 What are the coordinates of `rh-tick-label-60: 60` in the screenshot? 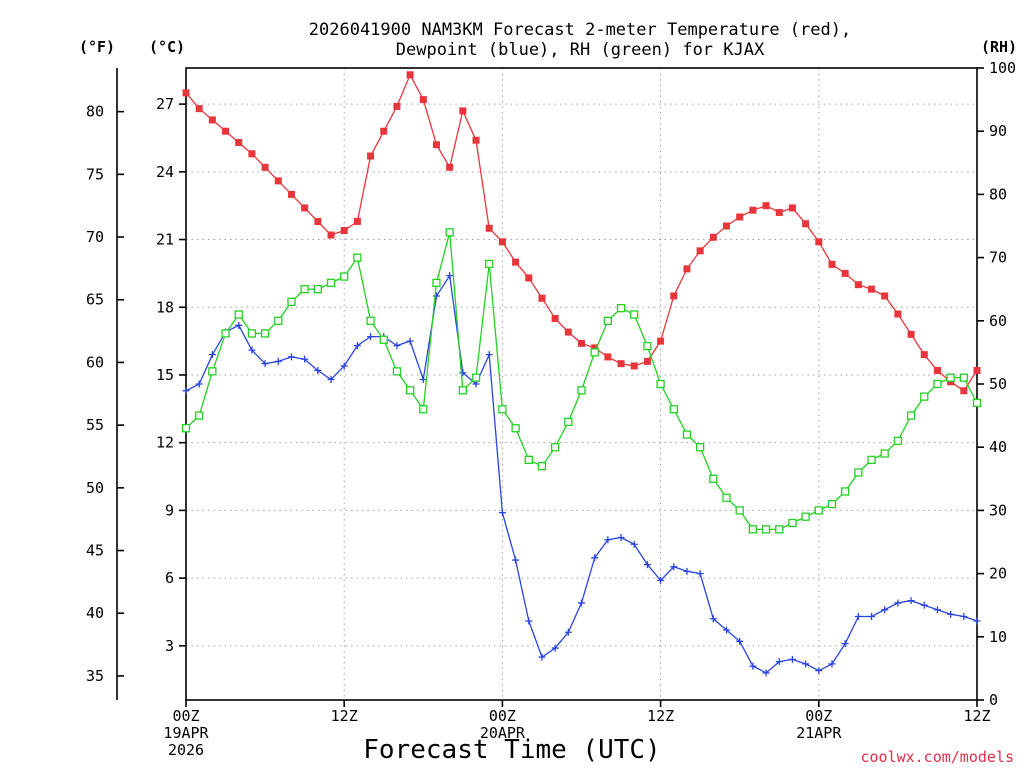 It's located at (998, 321).